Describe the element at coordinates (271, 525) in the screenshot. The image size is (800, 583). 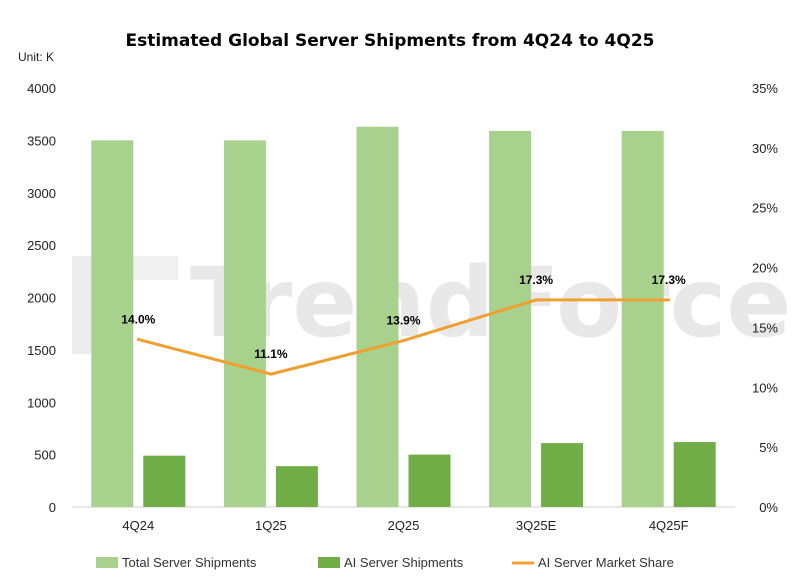
I see `x-tick-label: 1Q25` at that location.